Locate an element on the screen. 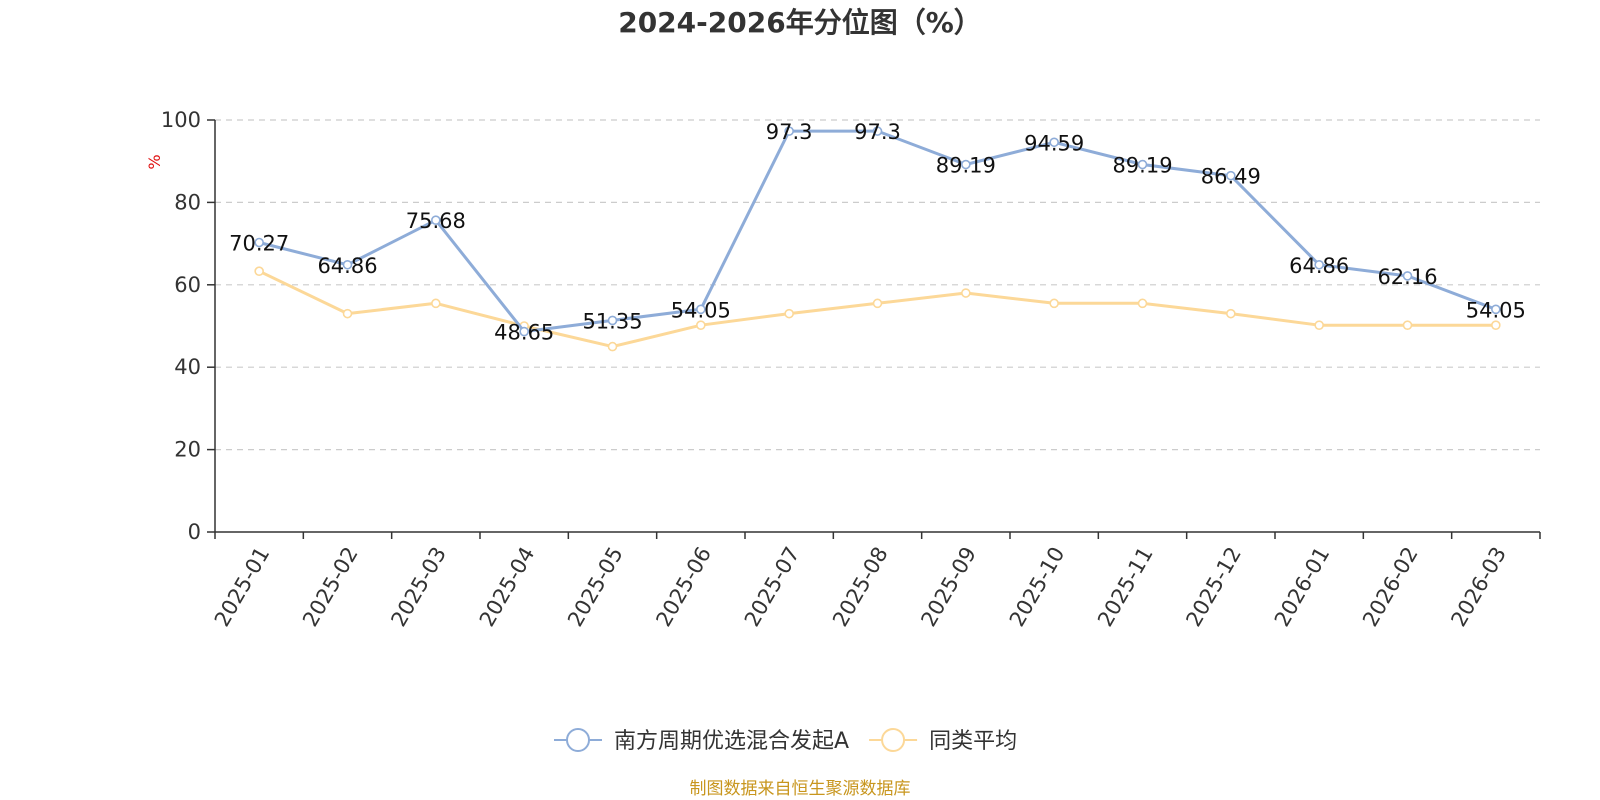  data-label-2025-02: 64.86 is located at coordinates (347, 266).